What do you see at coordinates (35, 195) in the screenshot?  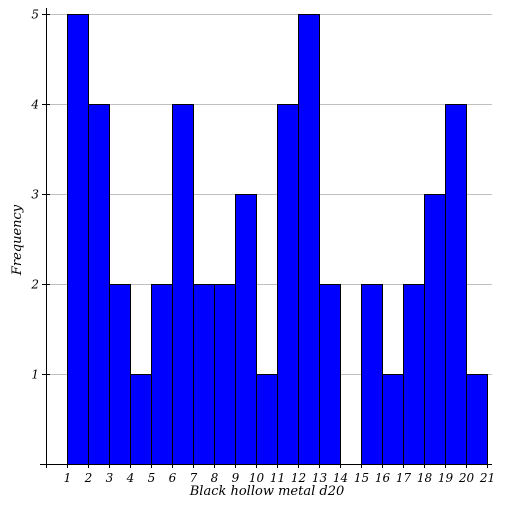 I see `y-tick-label-3: 3` at bounding box center [35, 195].